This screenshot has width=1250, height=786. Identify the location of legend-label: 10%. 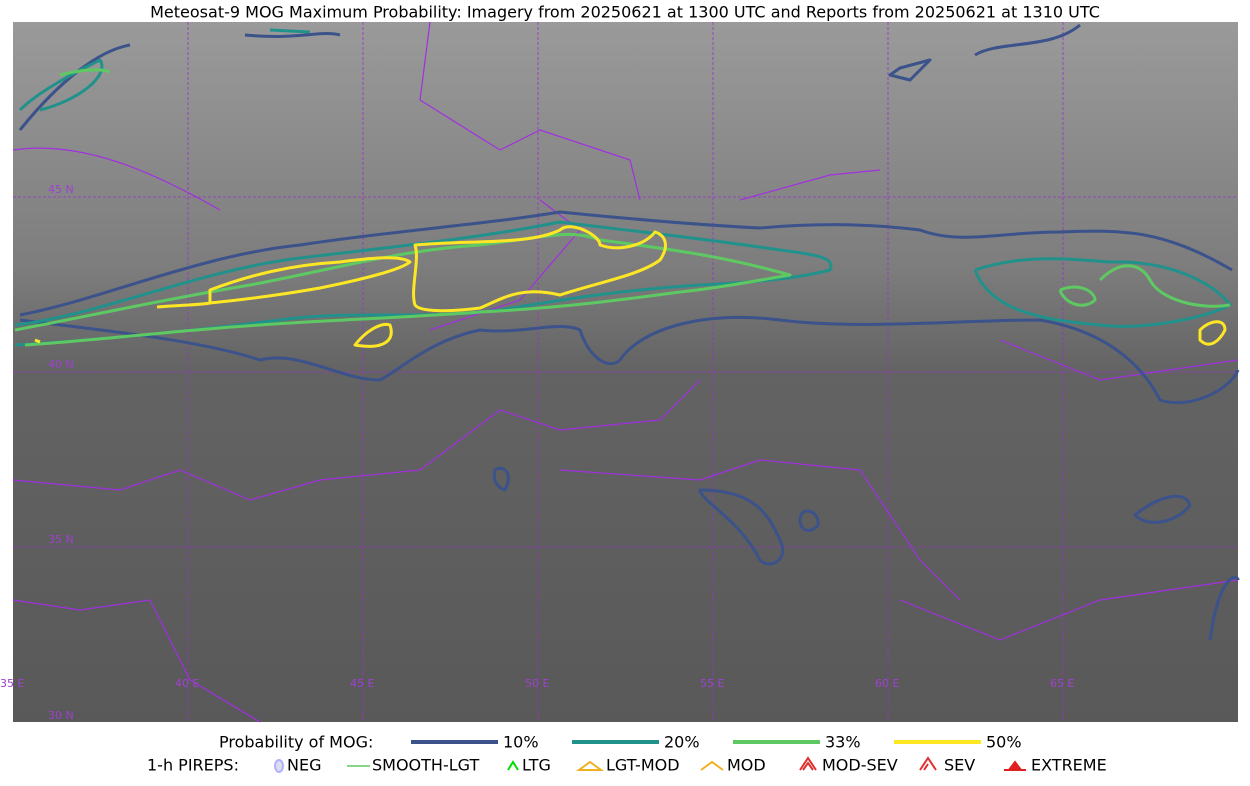
(521, 742).